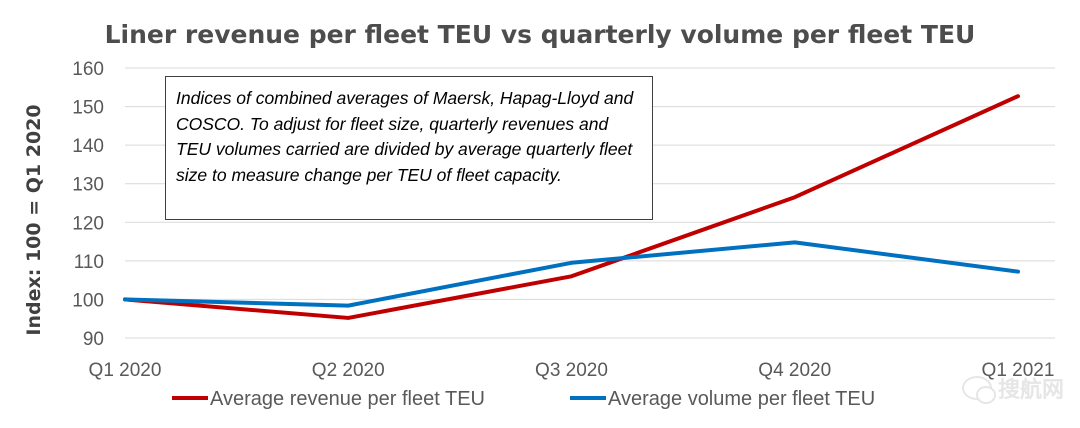 The height and width of the screenshot is (428, 1080). Describe the element at coordinates (88, 204) in the screenshot. I see `y-axis-ticks: 90 100 110 120 130 140 150 160` at that location.